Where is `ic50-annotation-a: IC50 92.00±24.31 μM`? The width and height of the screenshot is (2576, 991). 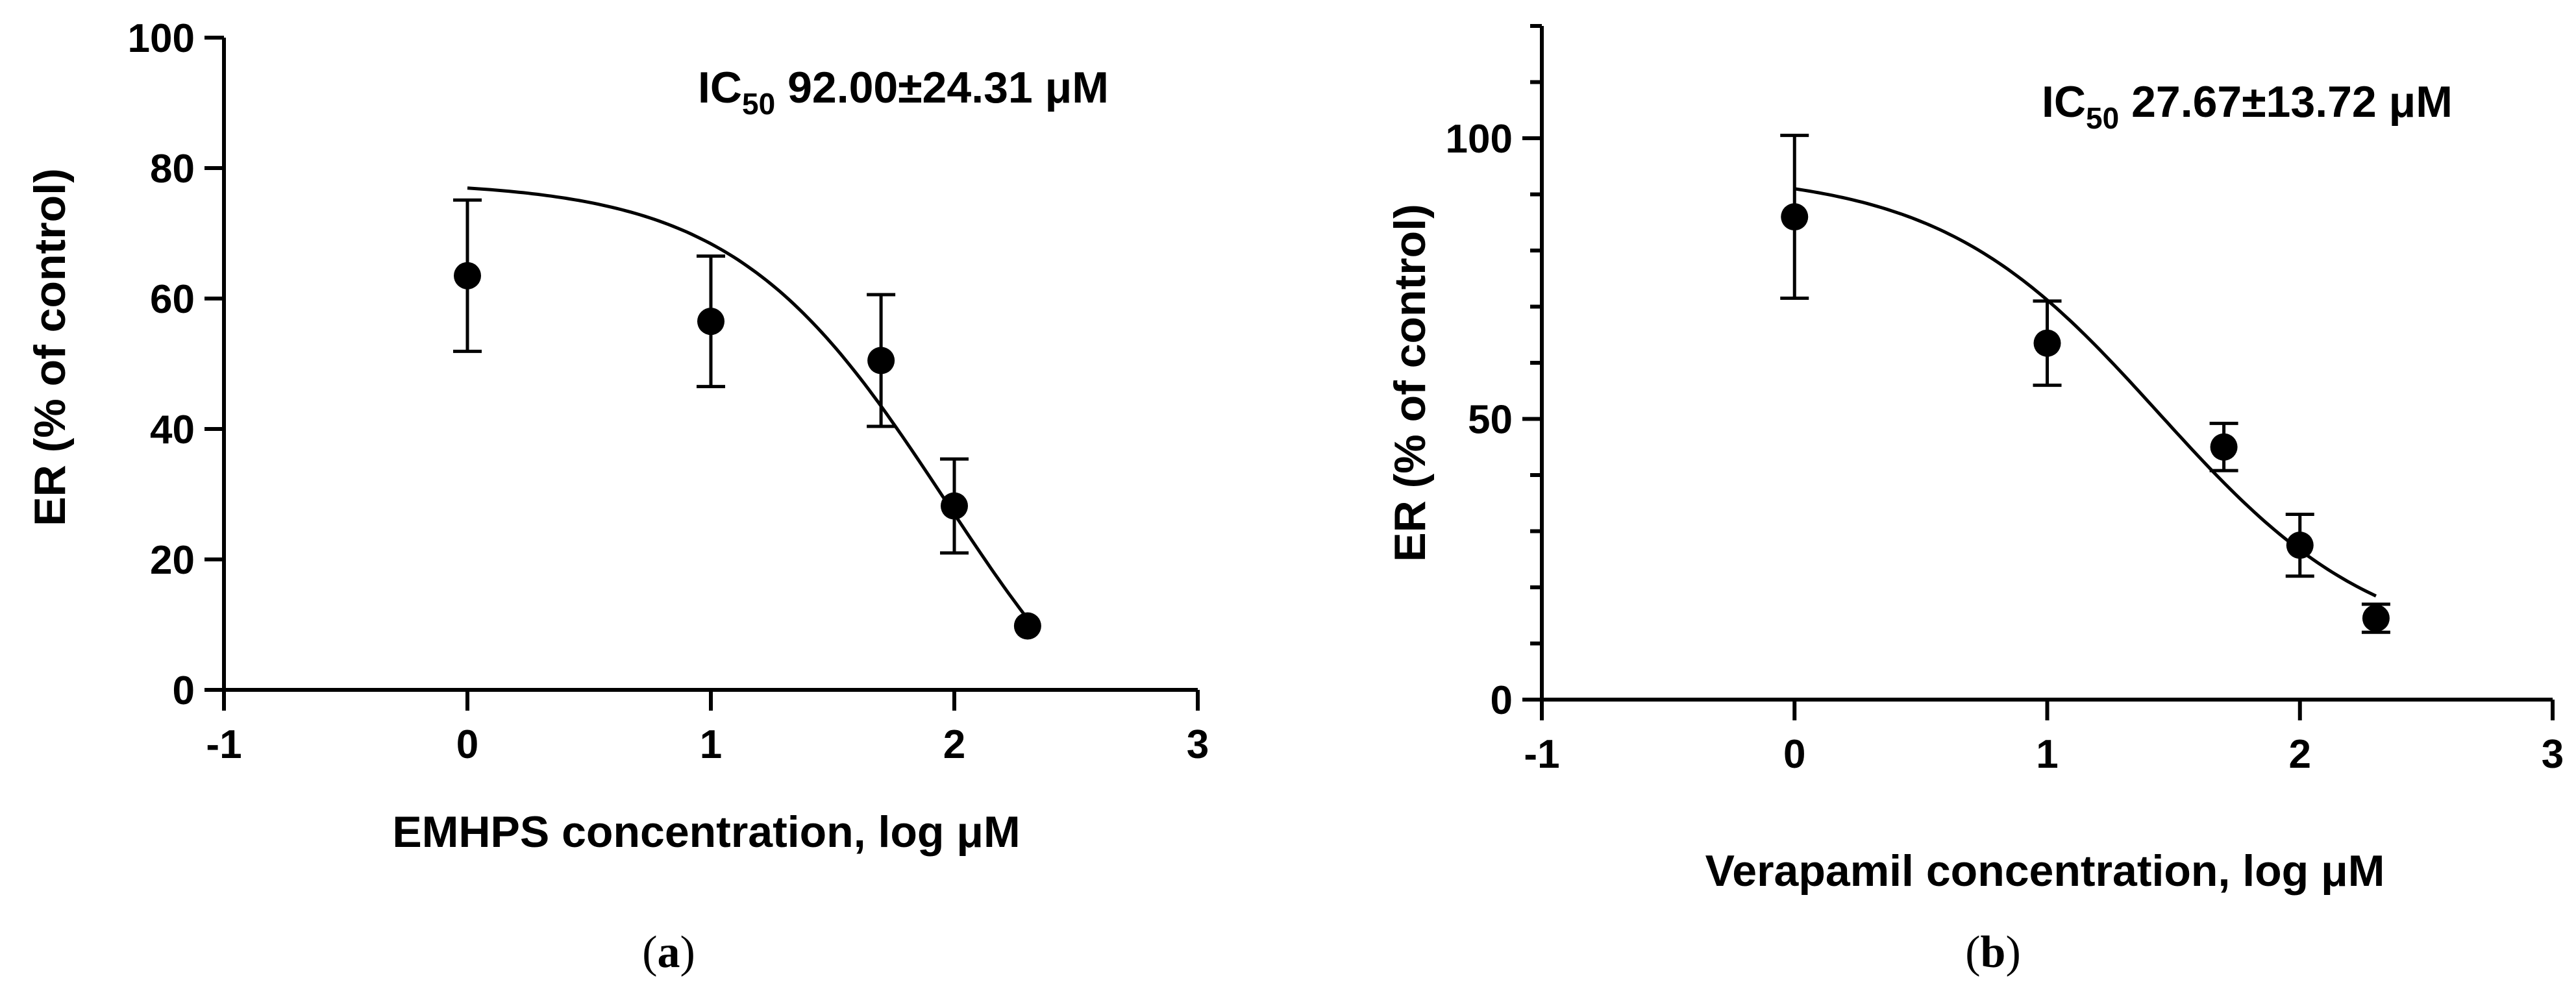 ic50-annotation-a: IC50 92.00±24.31 μM is located at coordinates (903, 92).